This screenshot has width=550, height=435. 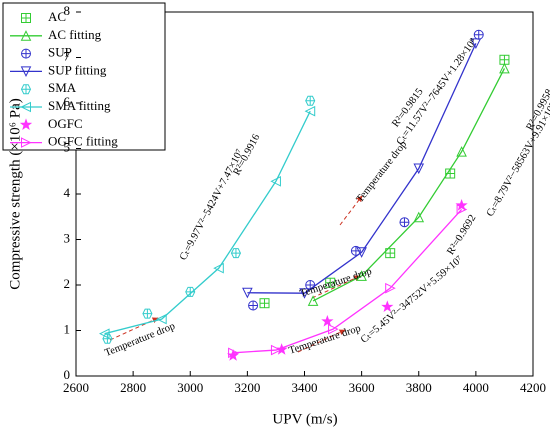 I want to click on legend-label: SUP fitting, so click(x=77, y=69).